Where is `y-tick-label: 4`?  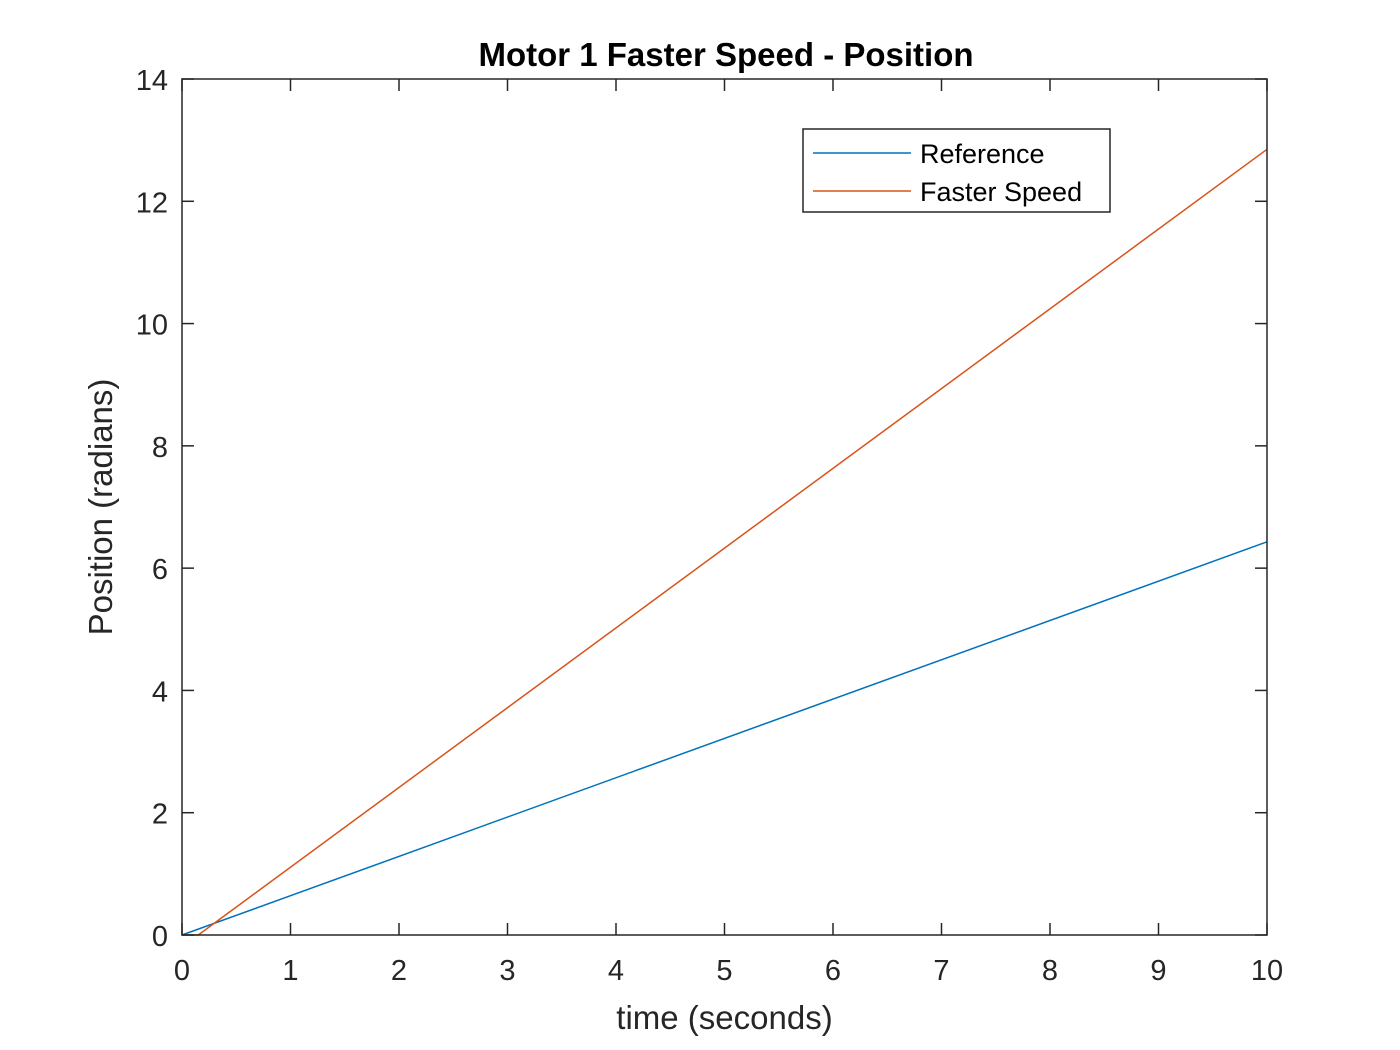 y-tick-label: 4 is located at coordinates (160, 692).